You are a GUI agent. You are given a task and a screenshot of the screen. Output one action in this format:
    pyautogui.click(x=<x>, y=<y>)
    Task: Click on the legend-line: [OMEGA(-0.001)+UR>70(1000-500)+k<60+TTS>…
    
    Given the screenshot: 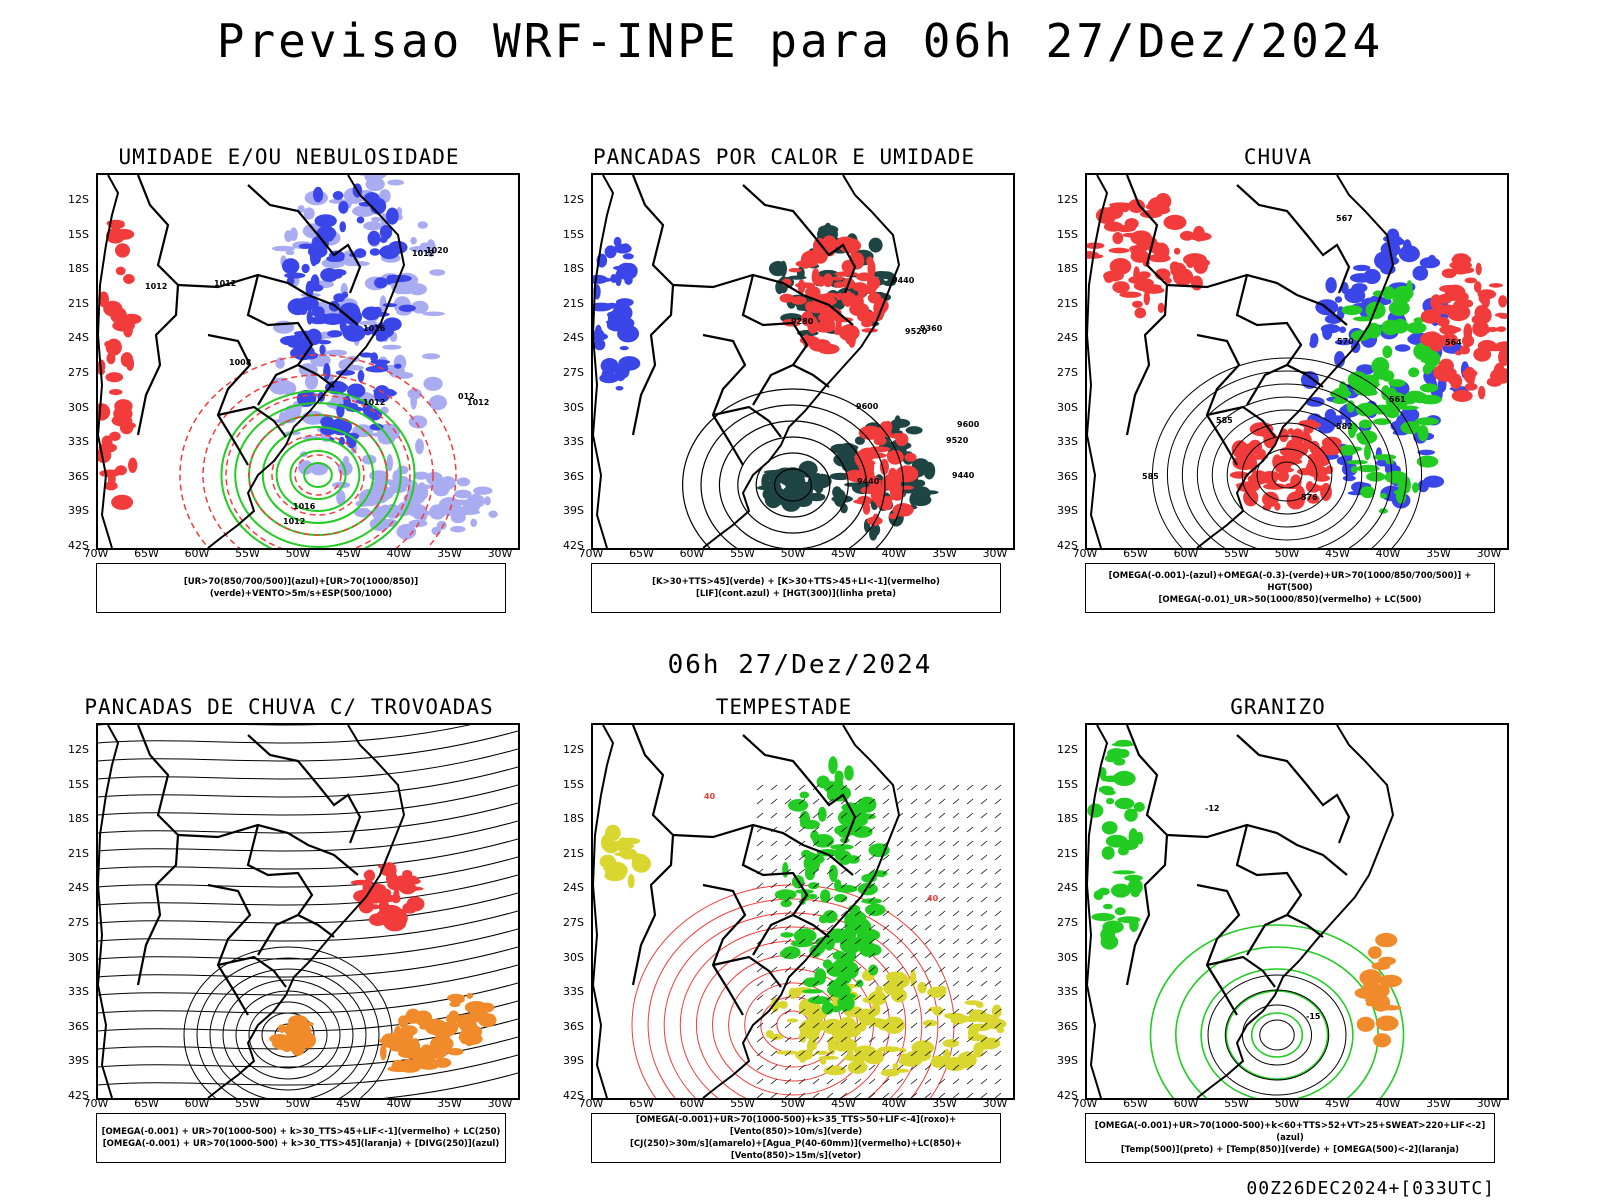 What is the action you would take?
    pyautogui.click(x=1290, y=1132)
    